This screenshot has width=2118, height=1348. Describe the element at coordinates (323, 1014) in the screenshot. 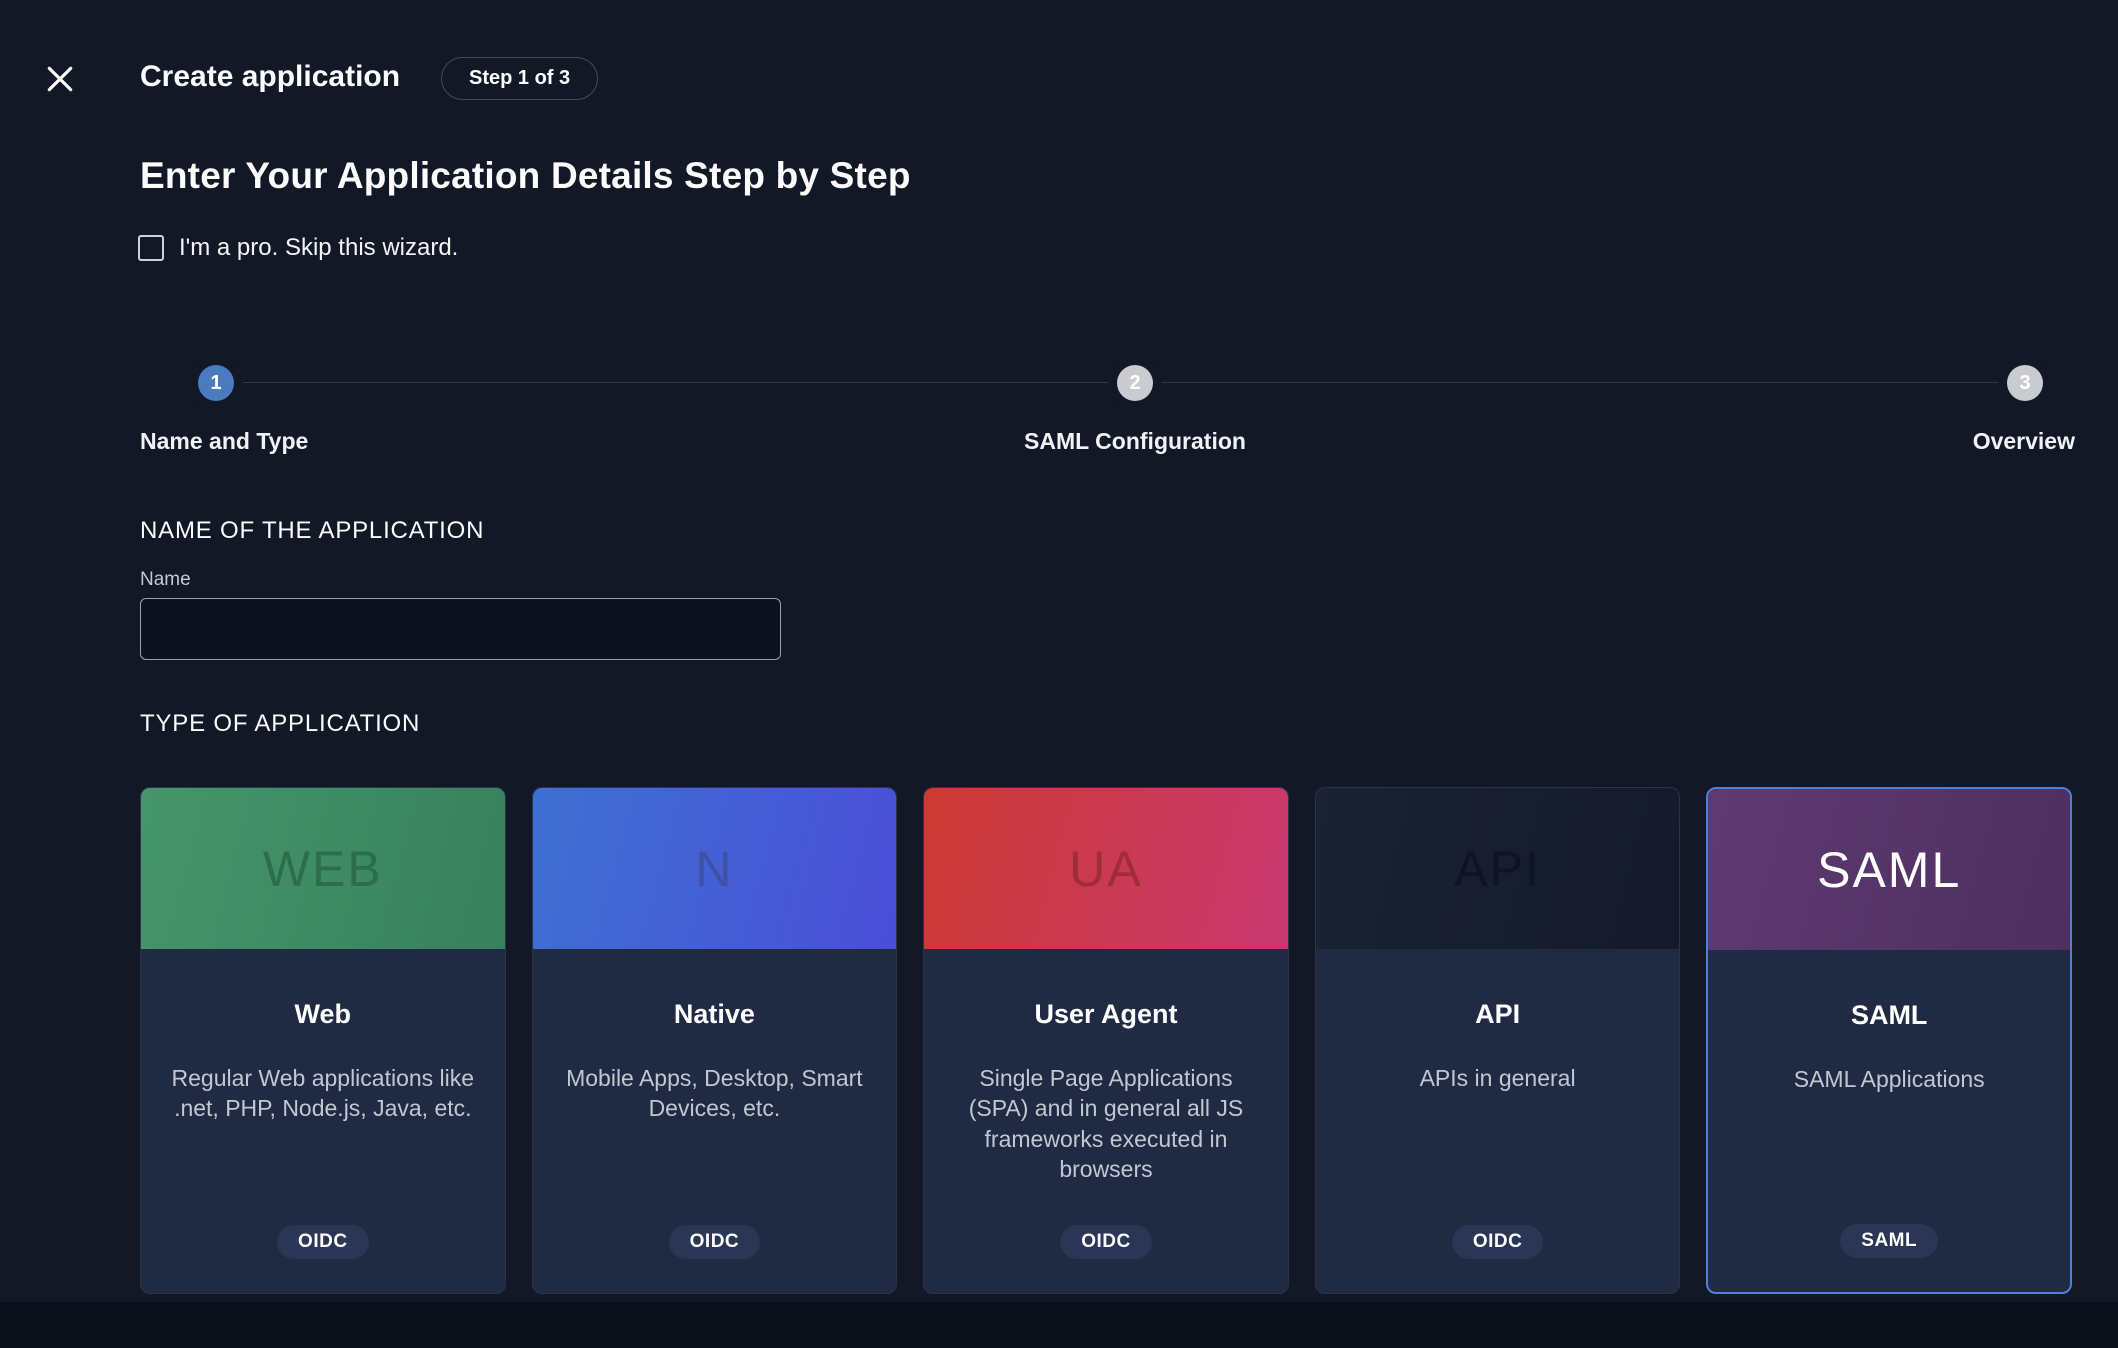

I see `card-title: Web` at that location.